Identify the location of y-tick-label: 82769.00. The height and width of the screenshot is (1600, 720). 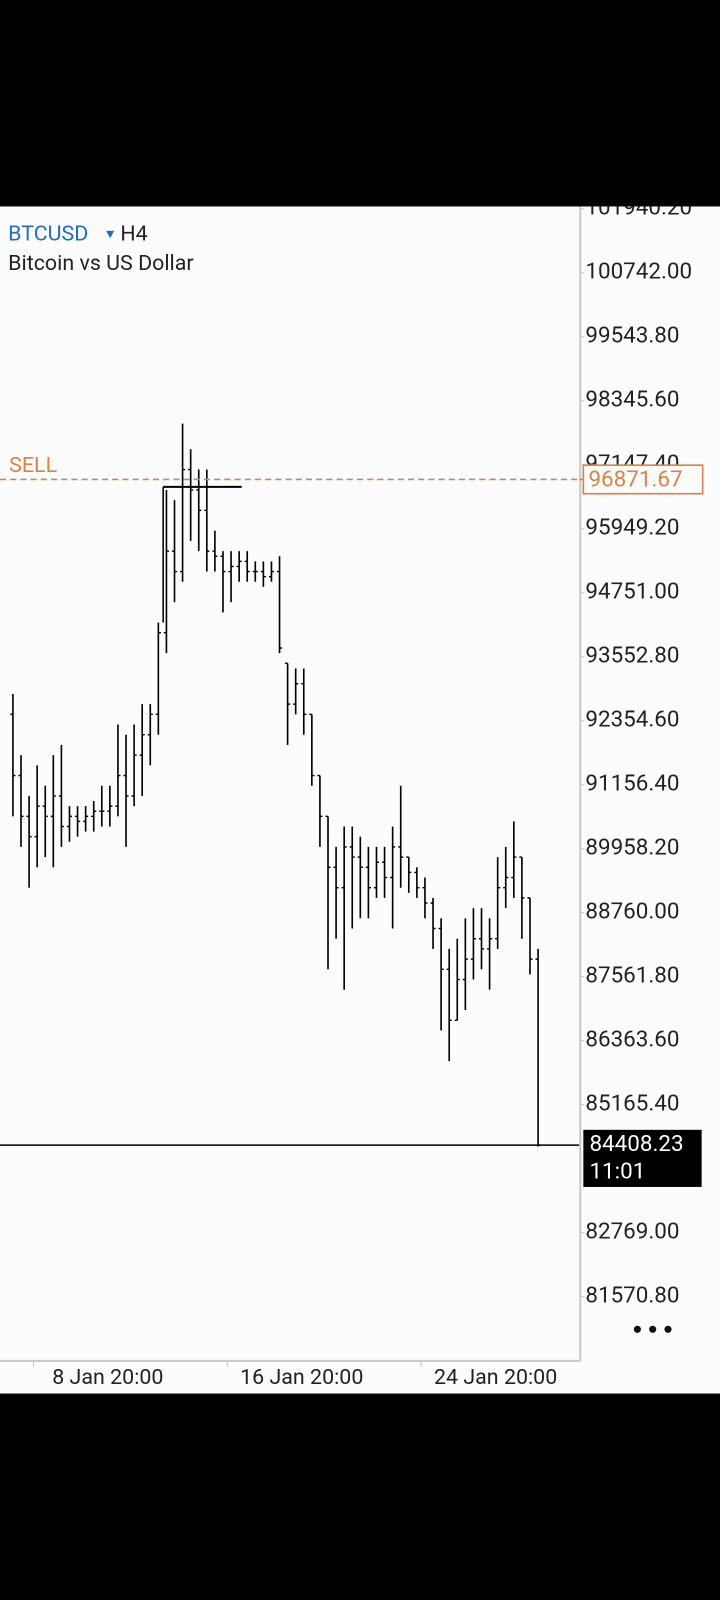
(632, 1232).